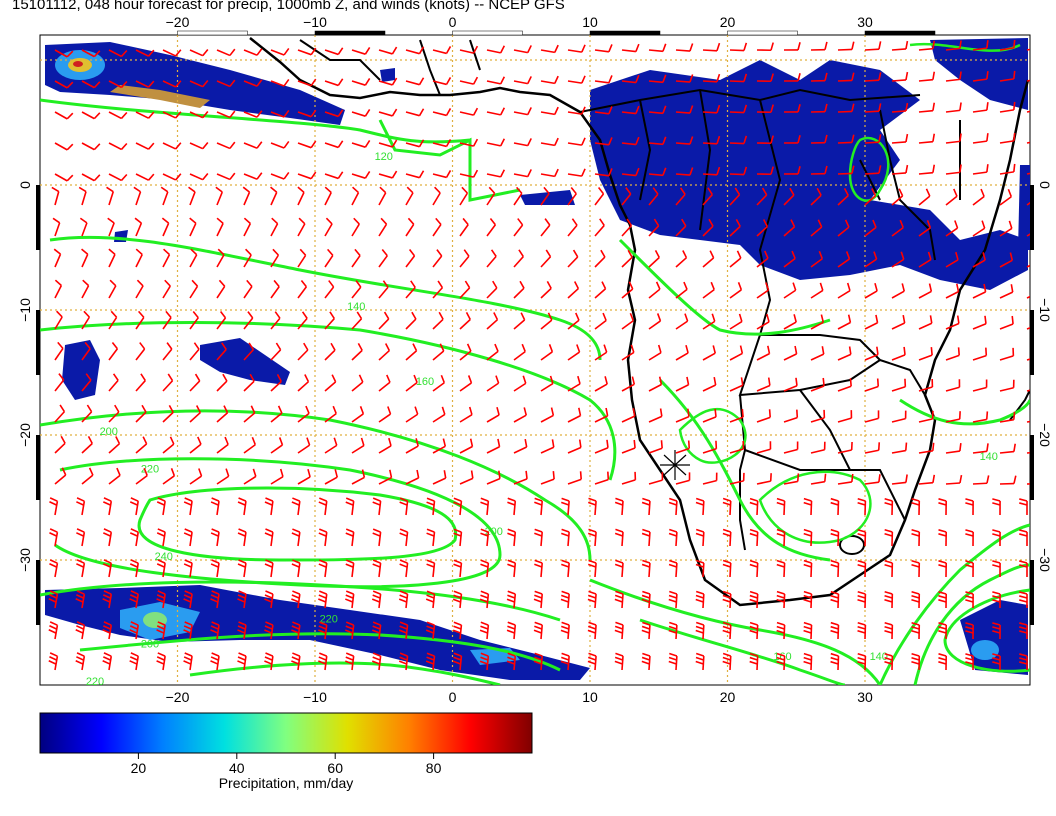 This screenshot has height=816, width=1056. Describe the element at coordinates (178, 22) in the screenshot. I see `lon-tick-label-top: −20` at that location.